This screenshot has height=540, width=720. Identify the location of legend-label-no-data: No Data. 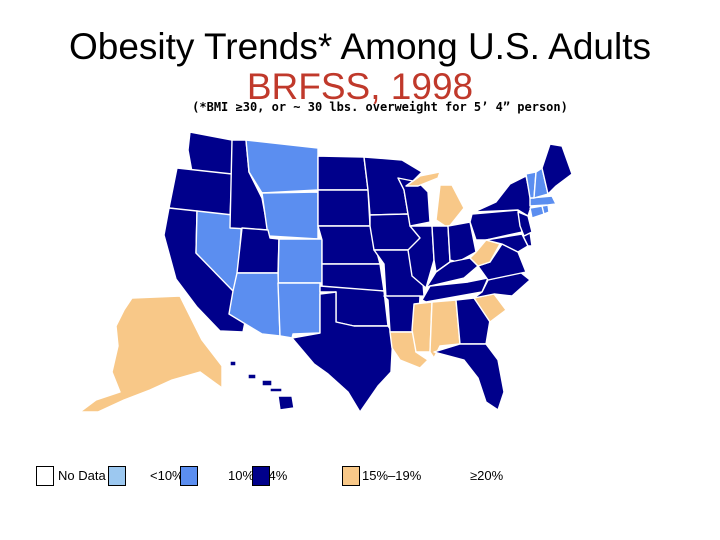
(82, 475).